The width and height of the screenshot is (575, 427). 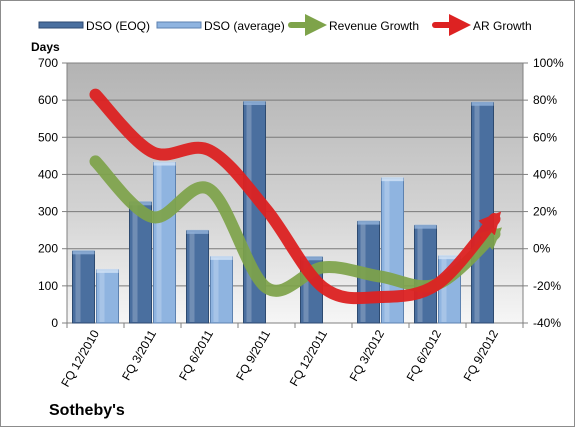 What do you see at coordinates (48, 100) in the screenshot?
I see `left-tick-label: 600` at bounding box center [48, 100].